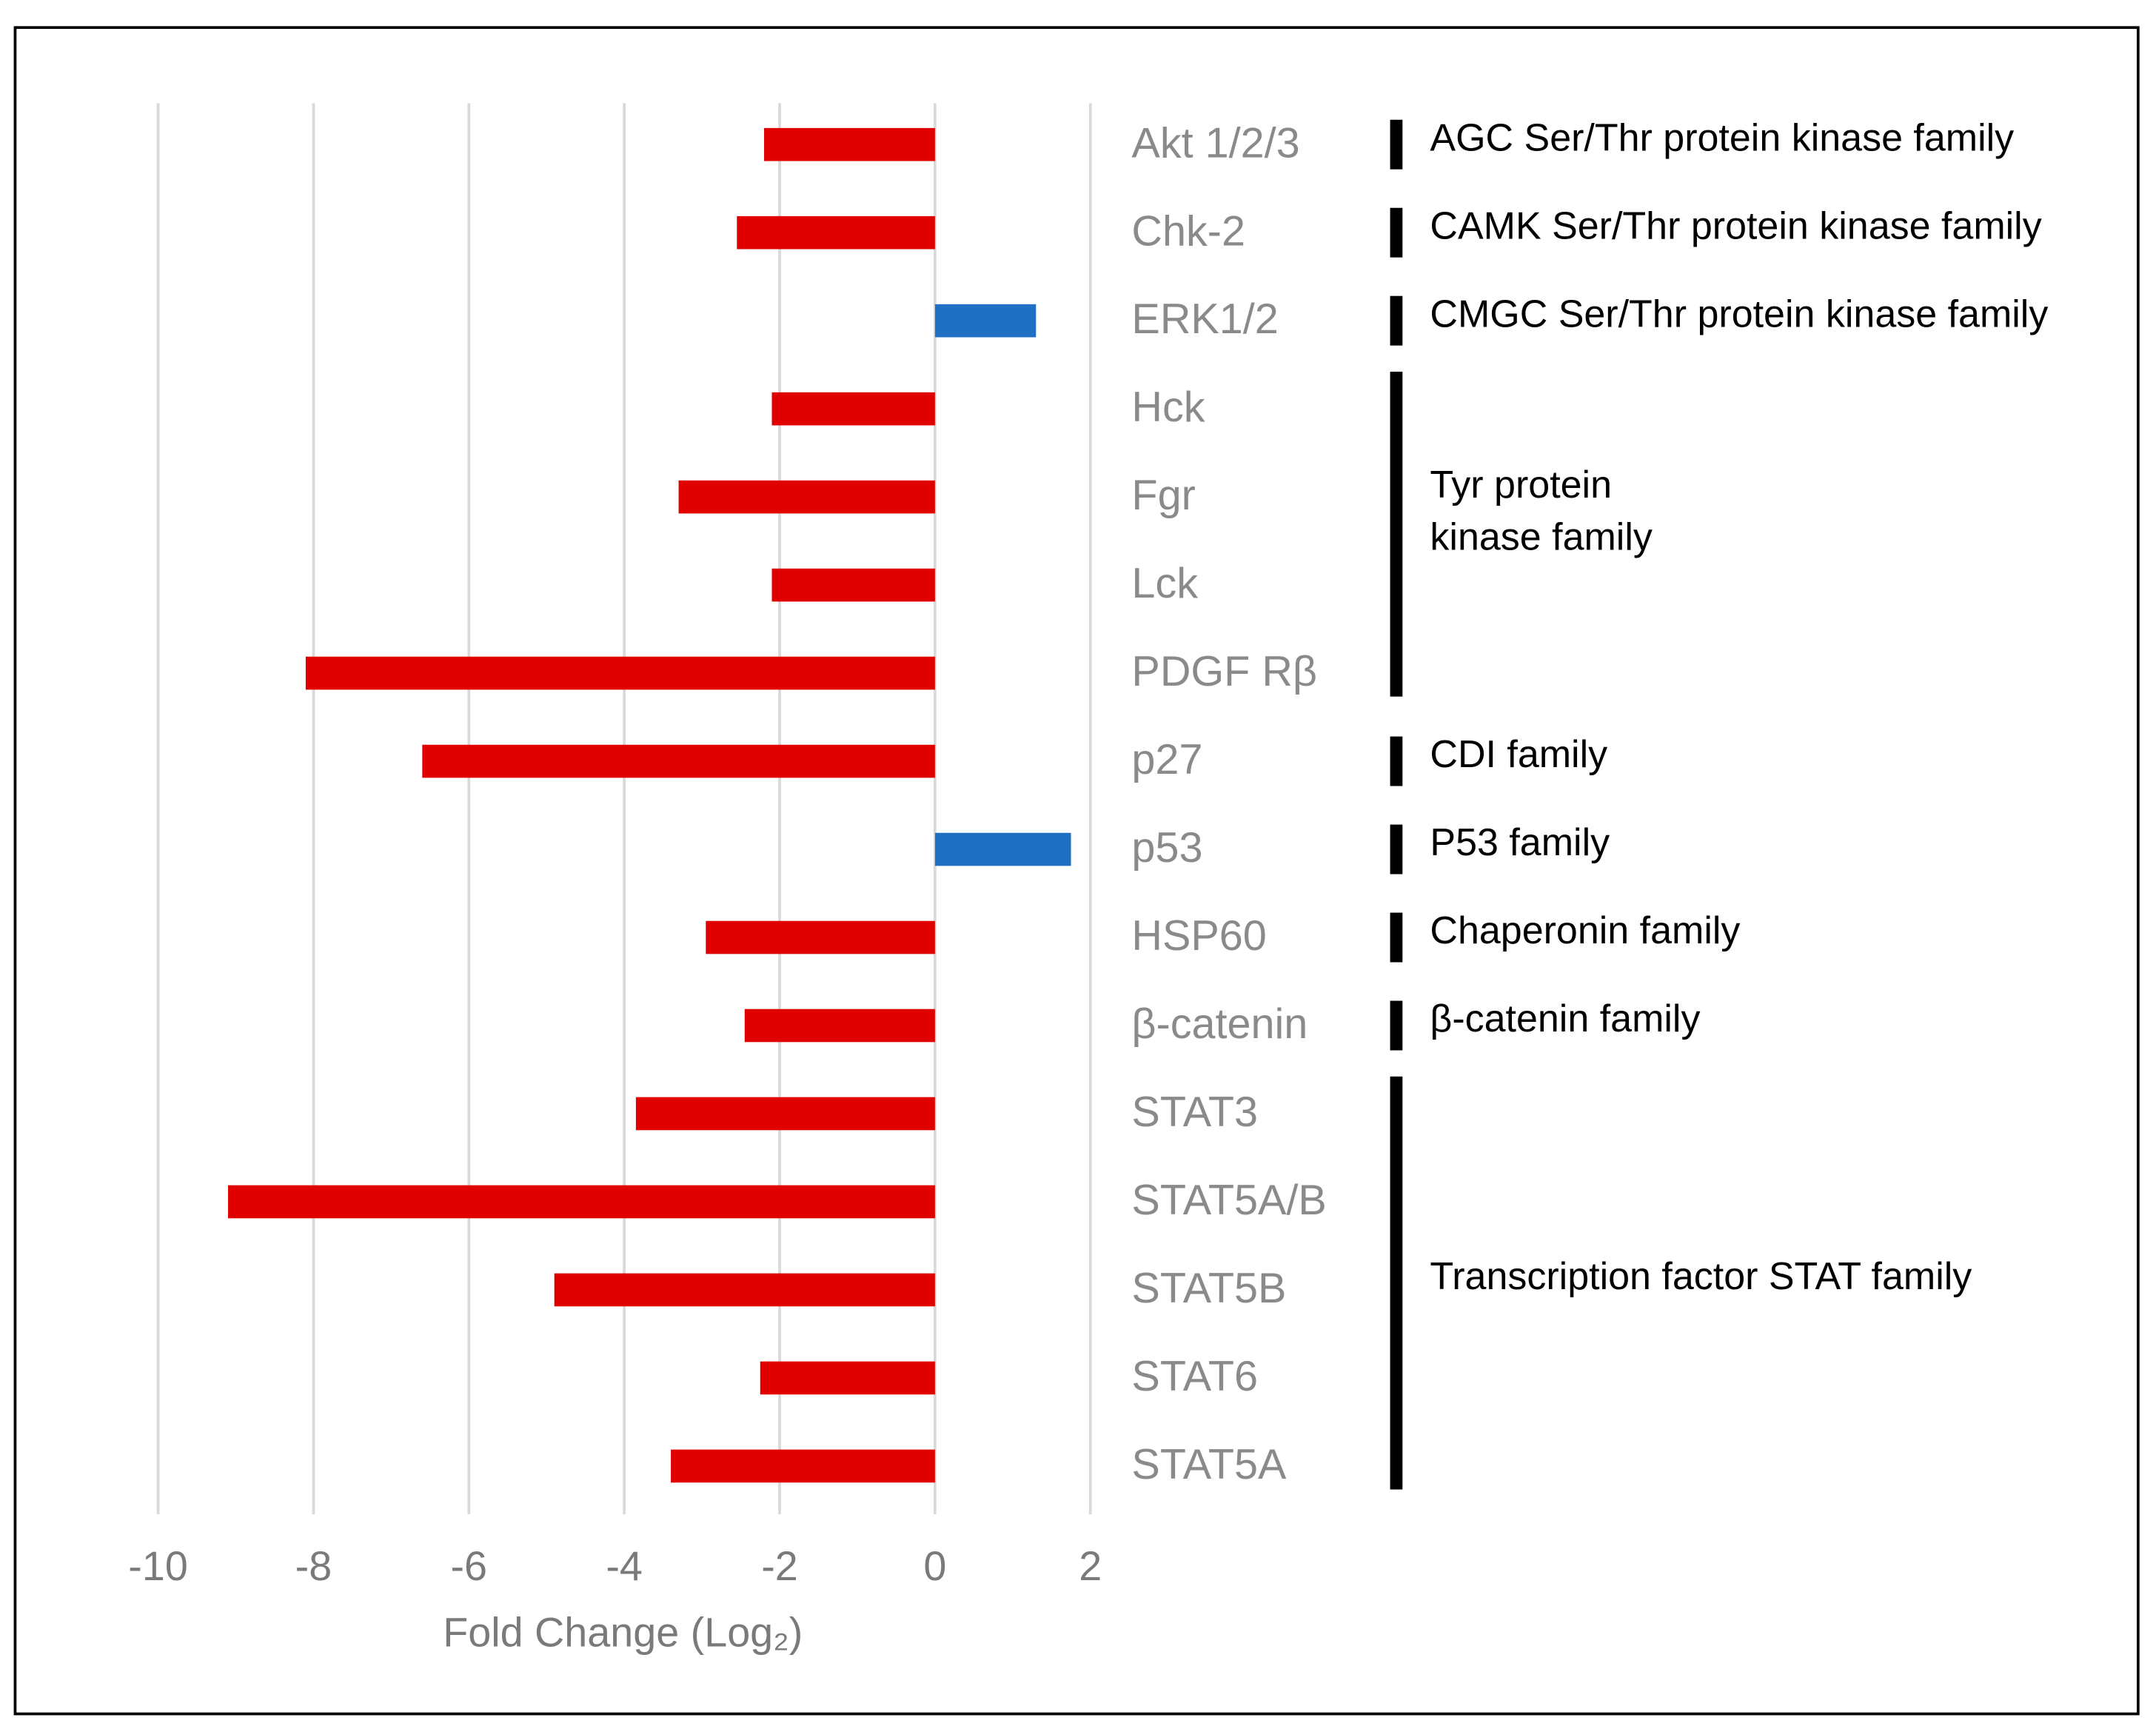  Describe the element at coordinates (1701, 1276) in the screenshot. I see `group-label: Transcription factor STAT family` at that location.